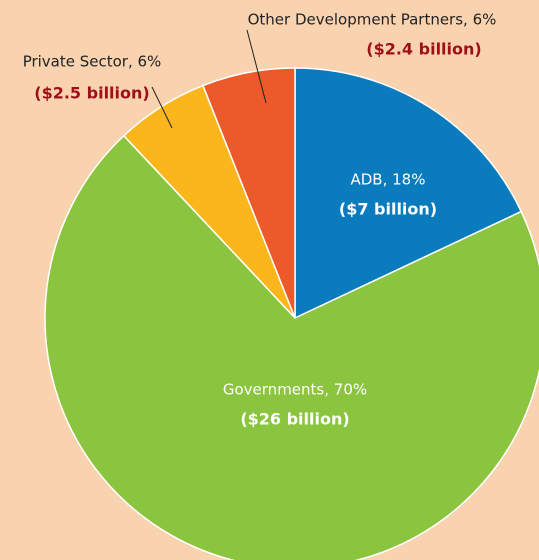 This screenshot has width=539, height=560. Describe the element at coordinates (388, 180) in the screenshot. I see `slice-label: ADB, 18%` at that location.